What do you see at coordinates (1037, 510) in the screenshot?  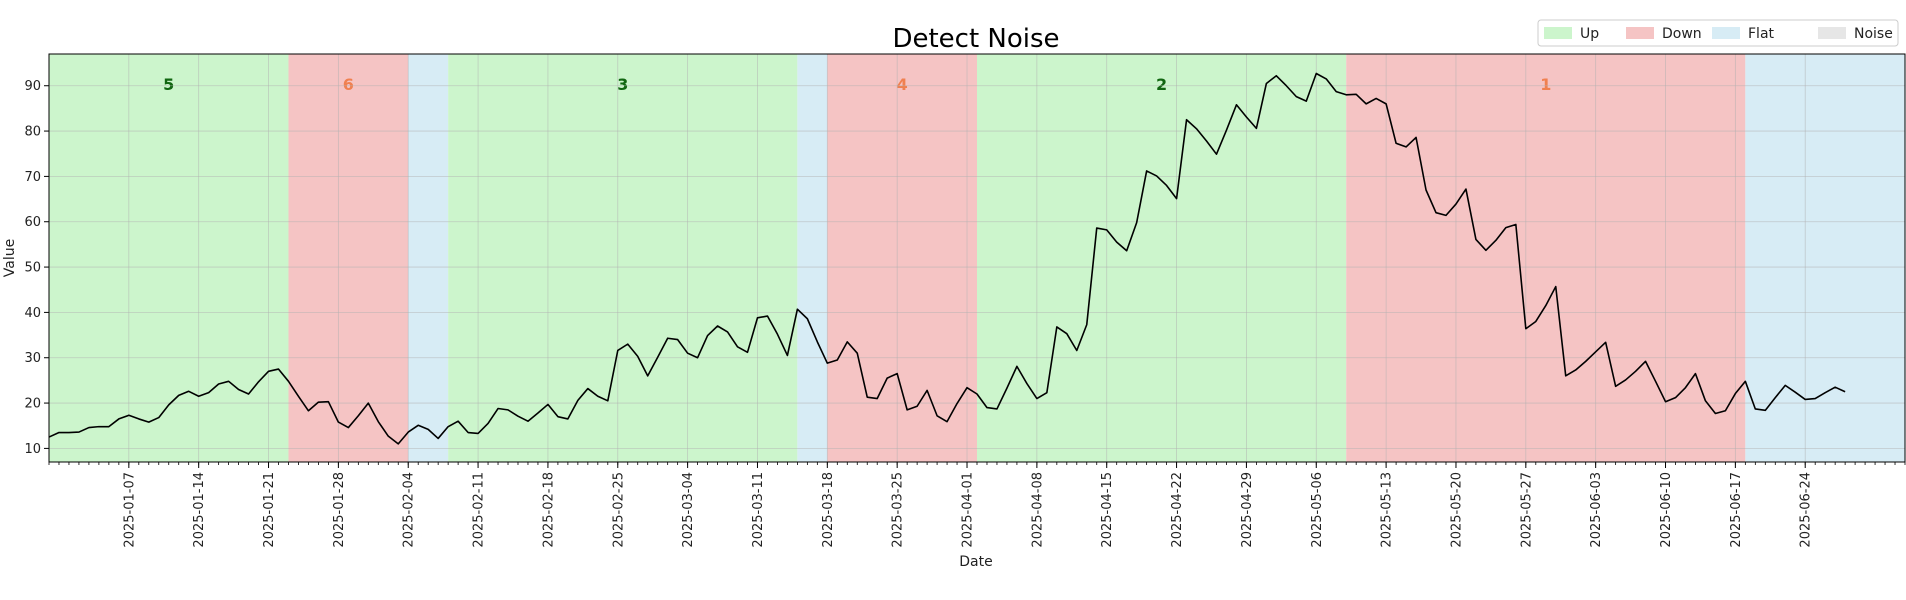 I see `x-tick-label: 2025-04-08` at bounding box center [1037, 510].